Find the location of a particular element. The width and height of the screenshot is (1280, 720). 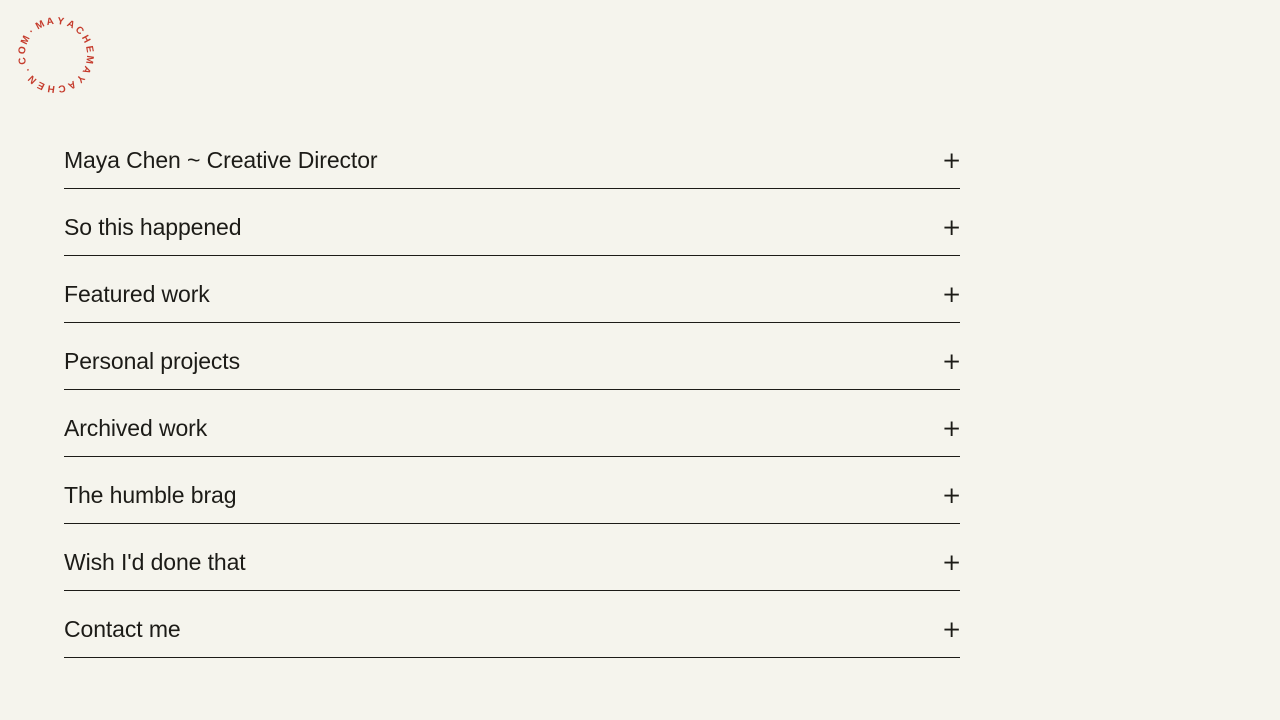

accordion-item-label: Maya Chen ~ Creative Director is located at coordinates (221, 160).